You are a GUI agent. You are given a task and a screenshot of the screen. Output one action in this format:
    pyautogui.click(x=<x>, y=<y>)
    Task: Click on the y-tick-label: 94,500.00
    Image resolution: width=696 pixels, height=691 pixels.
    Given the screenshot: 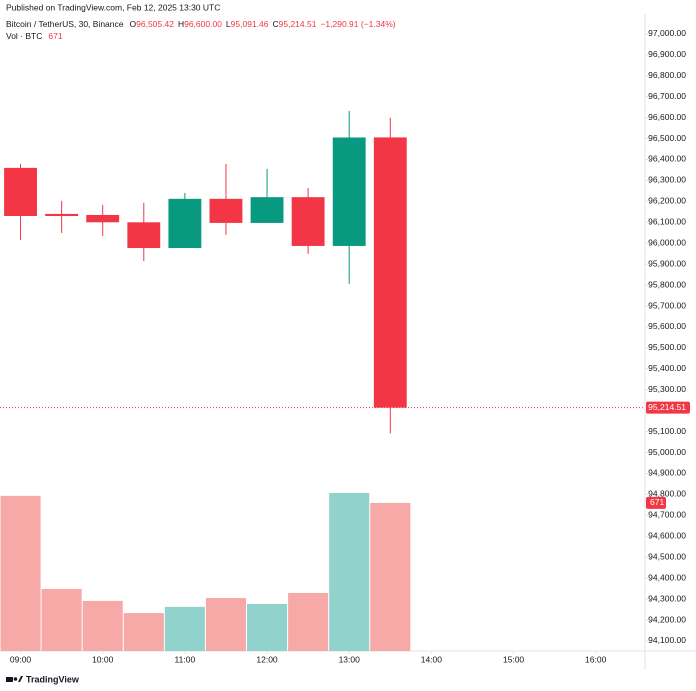 What is the action you would take?
    pyautogui.click(x=667, y=556)
    